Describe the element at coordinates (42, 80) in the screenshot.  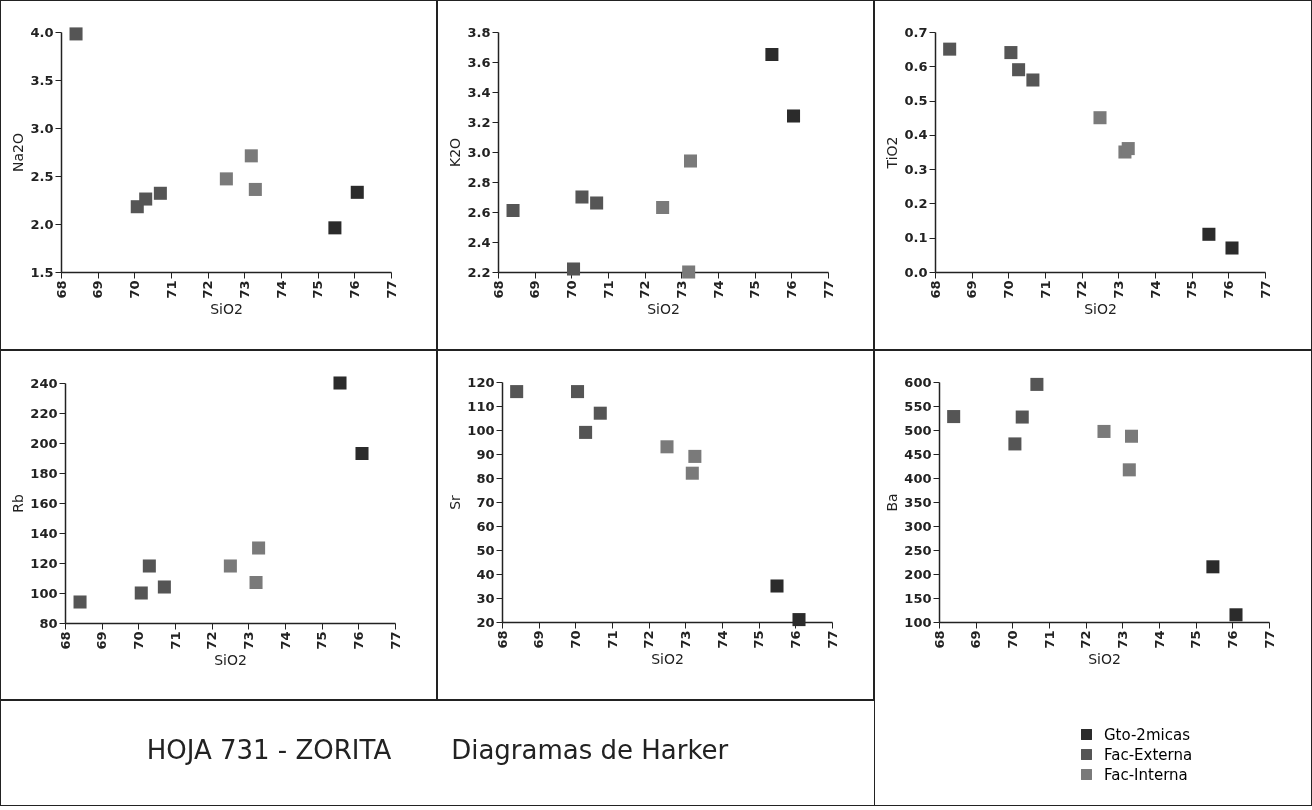
I see `y-tick-label: 3.5` at that location.